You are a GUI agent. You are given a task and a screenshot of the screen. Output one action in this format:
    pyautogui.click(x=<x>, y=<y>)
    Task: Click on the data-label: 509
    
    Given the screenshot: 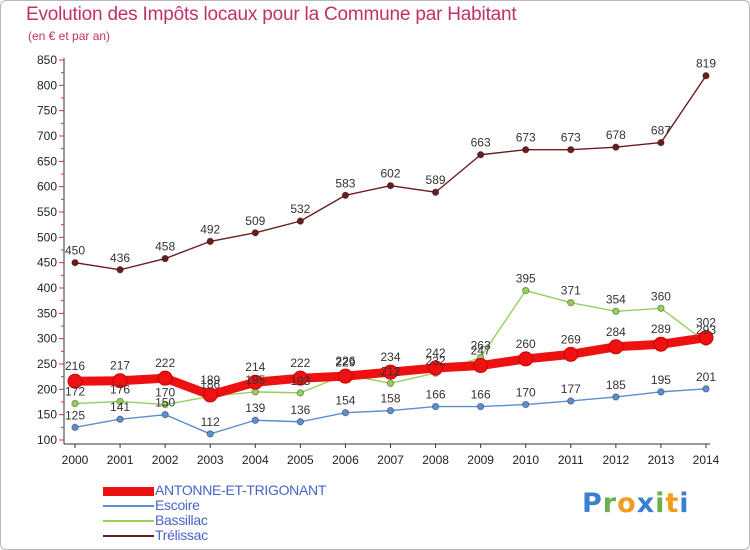 What is the action you would take?
    pyautogui.click(x=255, y=221)
    